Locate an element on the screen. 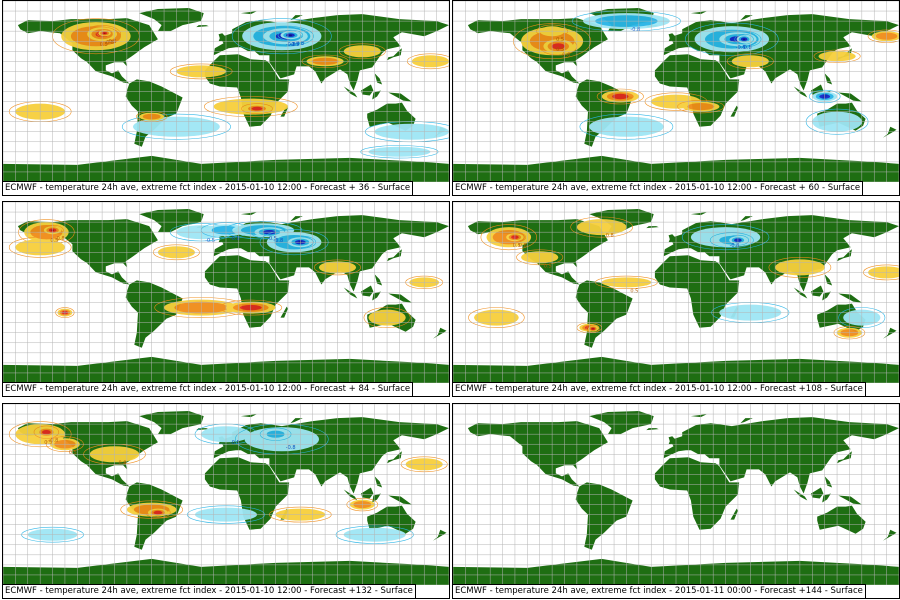  map-forecast-84: 0.50.8 -0.5 -0.8 -0.5-0.8 is located at coordinates (226, 292).